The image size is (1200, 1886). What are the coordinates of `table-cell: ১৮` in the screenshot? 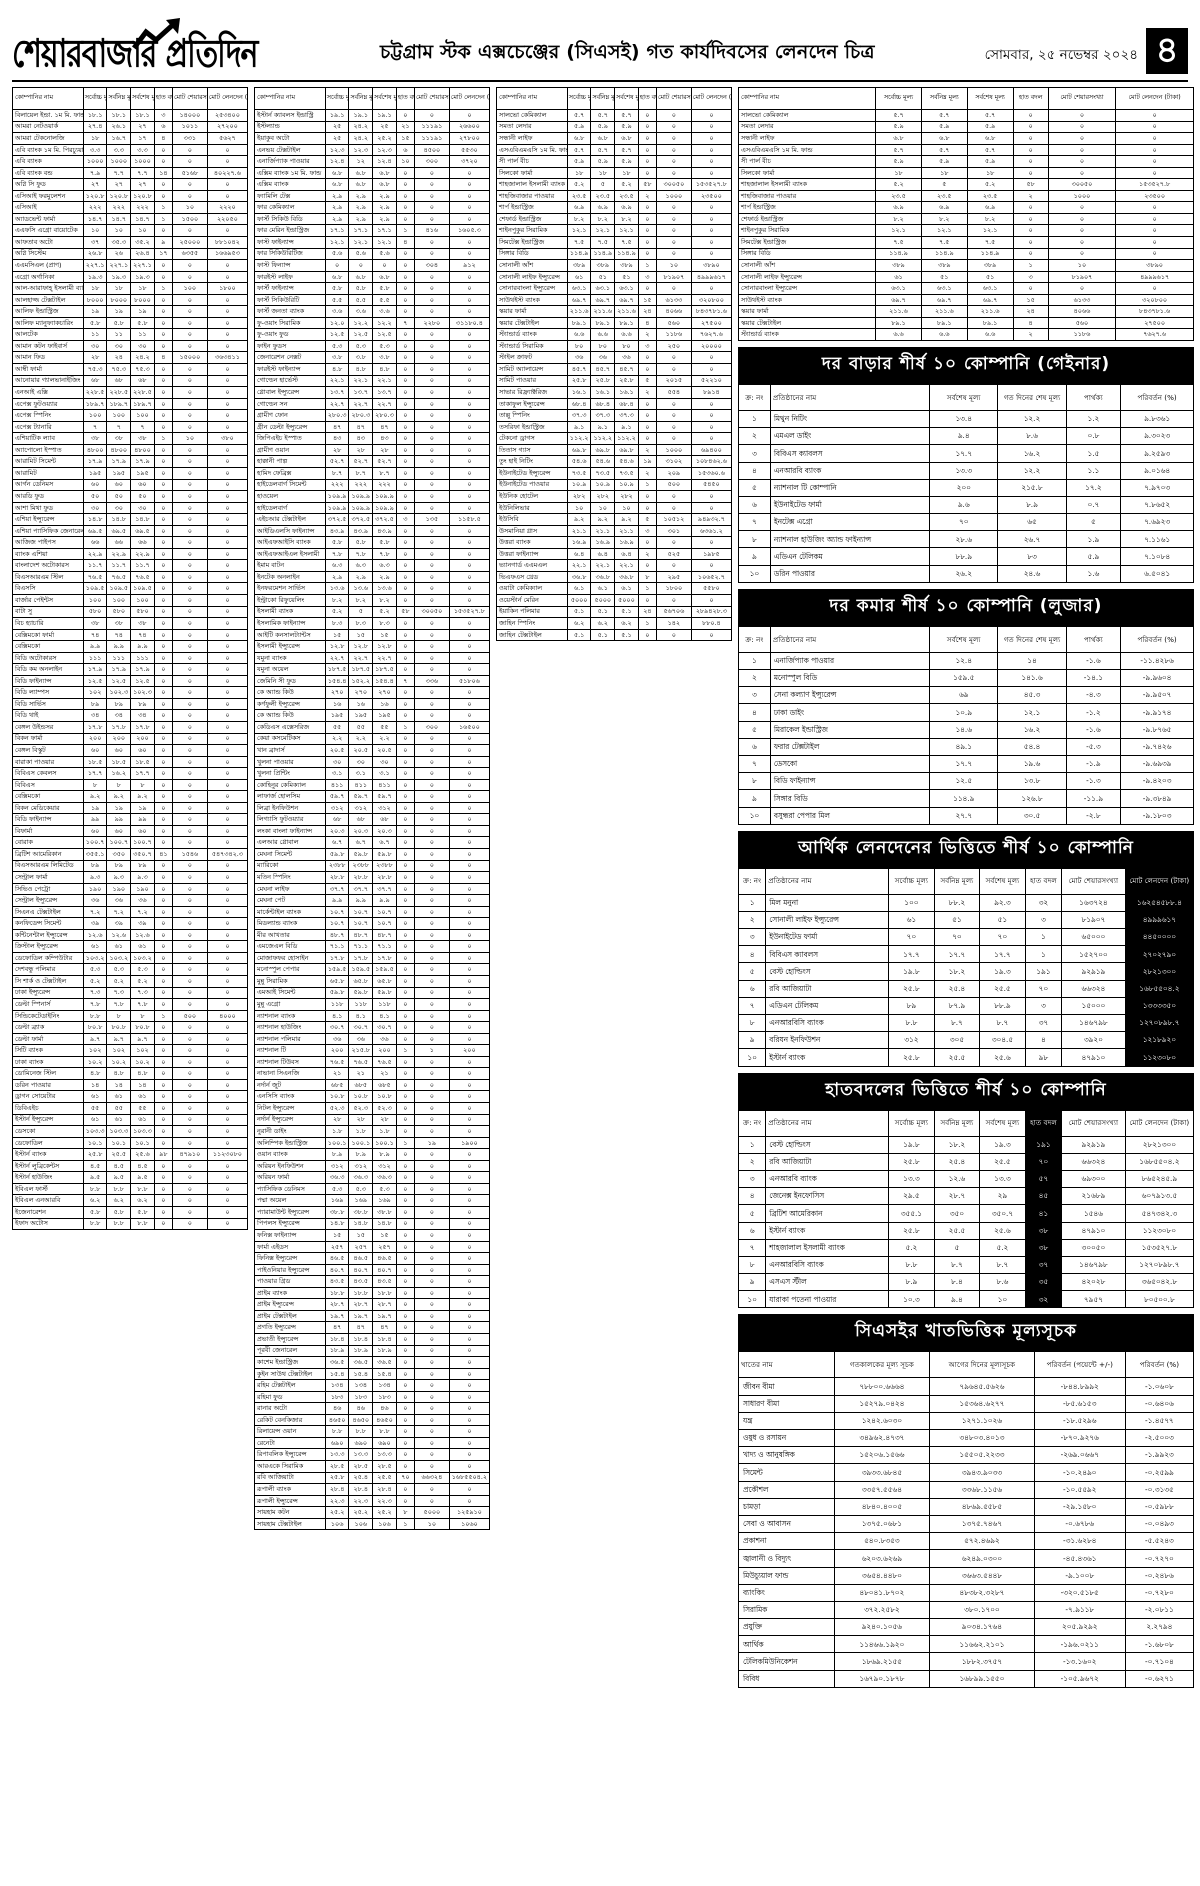 It's located at (119, 288).